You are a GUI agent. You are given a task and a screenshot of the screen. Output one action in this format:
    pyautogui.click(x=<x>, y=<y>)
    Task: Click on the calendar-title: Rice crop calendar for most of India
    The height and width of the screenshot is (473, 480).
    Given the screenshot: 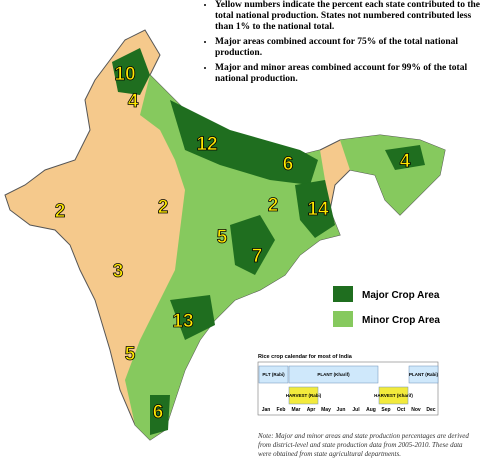 What is the action you would take?
    pyautogui.click(x=305, y=357)
    